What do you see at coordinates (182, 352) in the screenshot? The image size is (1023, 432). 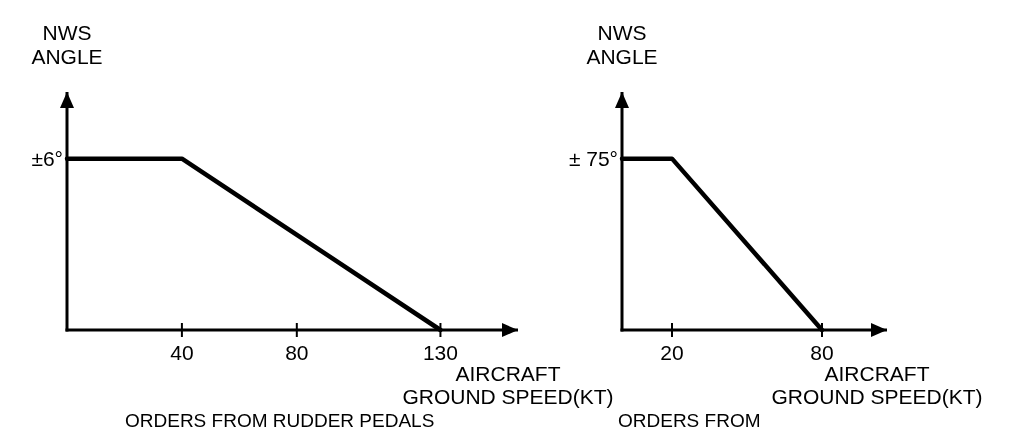 I see `x-tick-label: 40` at bounding box center [182, 352].